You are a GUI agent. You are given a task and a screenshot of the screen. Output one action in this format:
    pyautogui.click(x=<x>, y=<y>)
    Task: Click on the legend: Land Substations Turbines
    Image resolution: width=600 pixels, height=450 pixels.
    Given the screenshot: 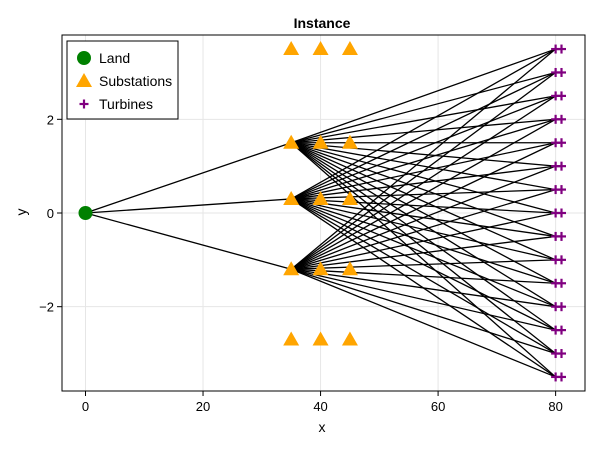 What is the action you would take?
    pyautogui.click(x=122, y=80)
    